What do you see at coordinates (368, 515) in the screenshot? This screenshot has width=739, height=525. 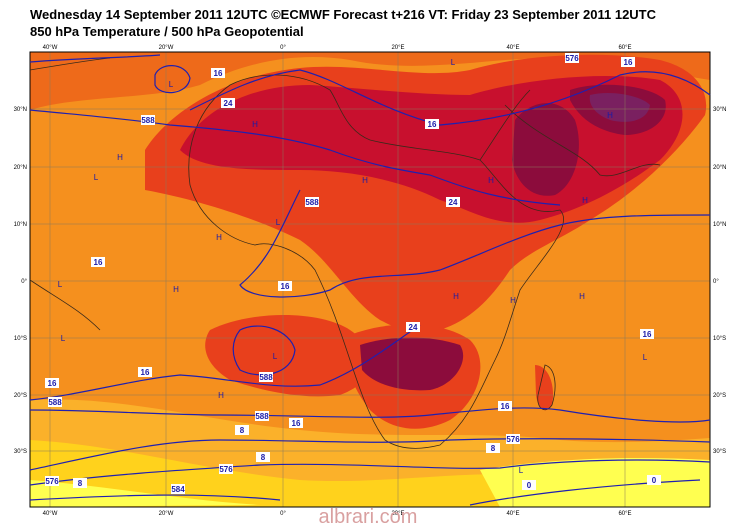 I see `watermark: albrari.com` at bounding box center [368, 515].